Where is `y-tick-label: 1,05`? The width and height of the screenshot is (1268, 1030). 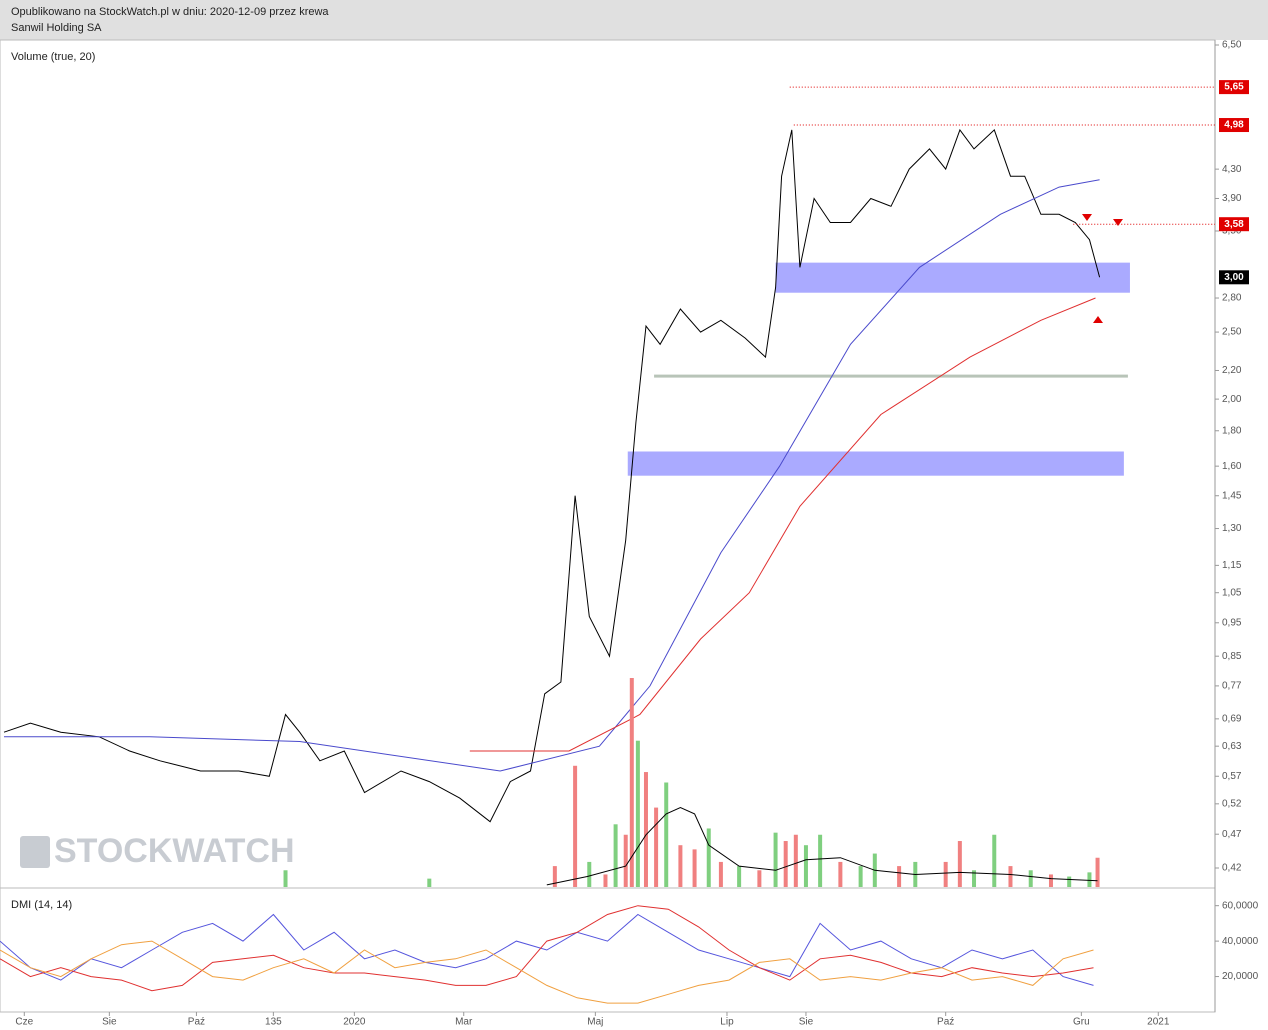
y-tick-label: 1,05 is located at coordinates (1232, 592).